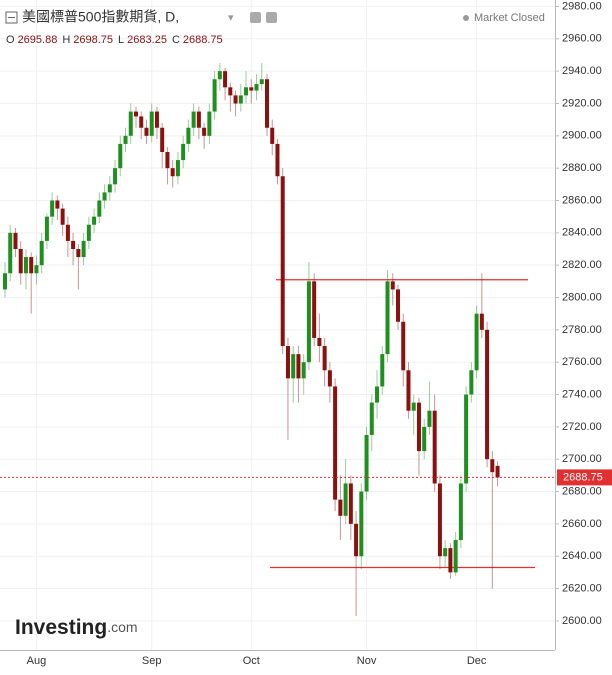 This screenshot has width=612, height=675. Describe the element at coordinates (203, 40) in the screenshot. I see `ohlc-value: 2688.75` at that location.